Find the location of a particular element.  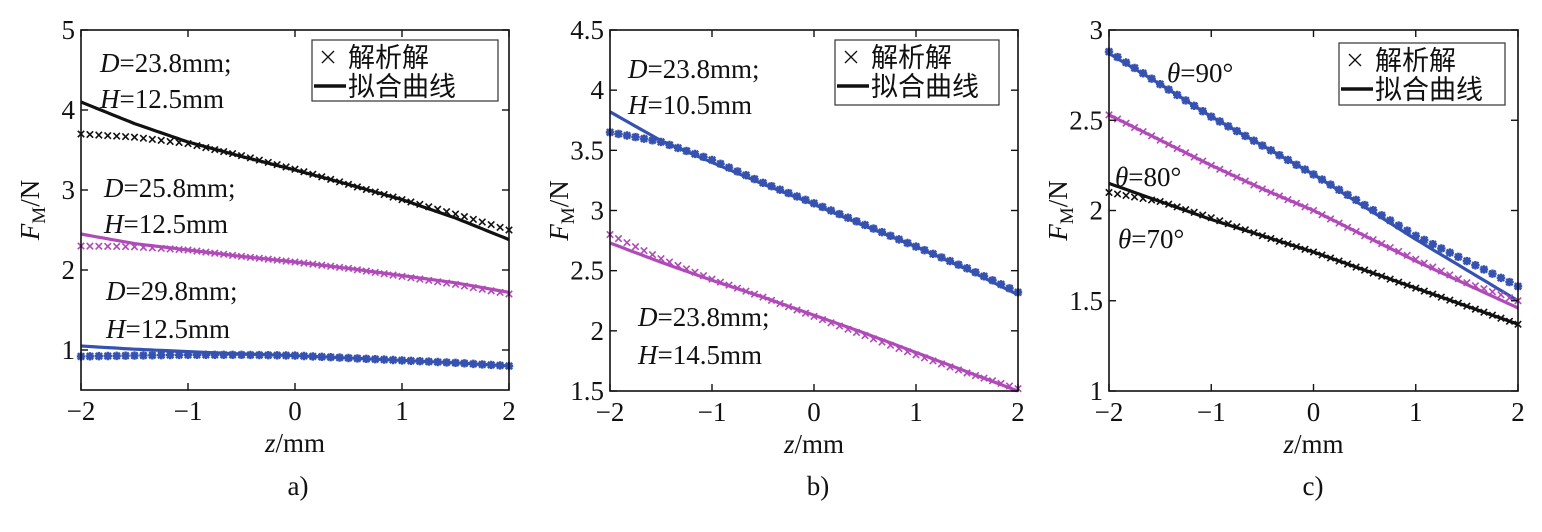

legend-marker-icon is located at coordinates (1355, 60).